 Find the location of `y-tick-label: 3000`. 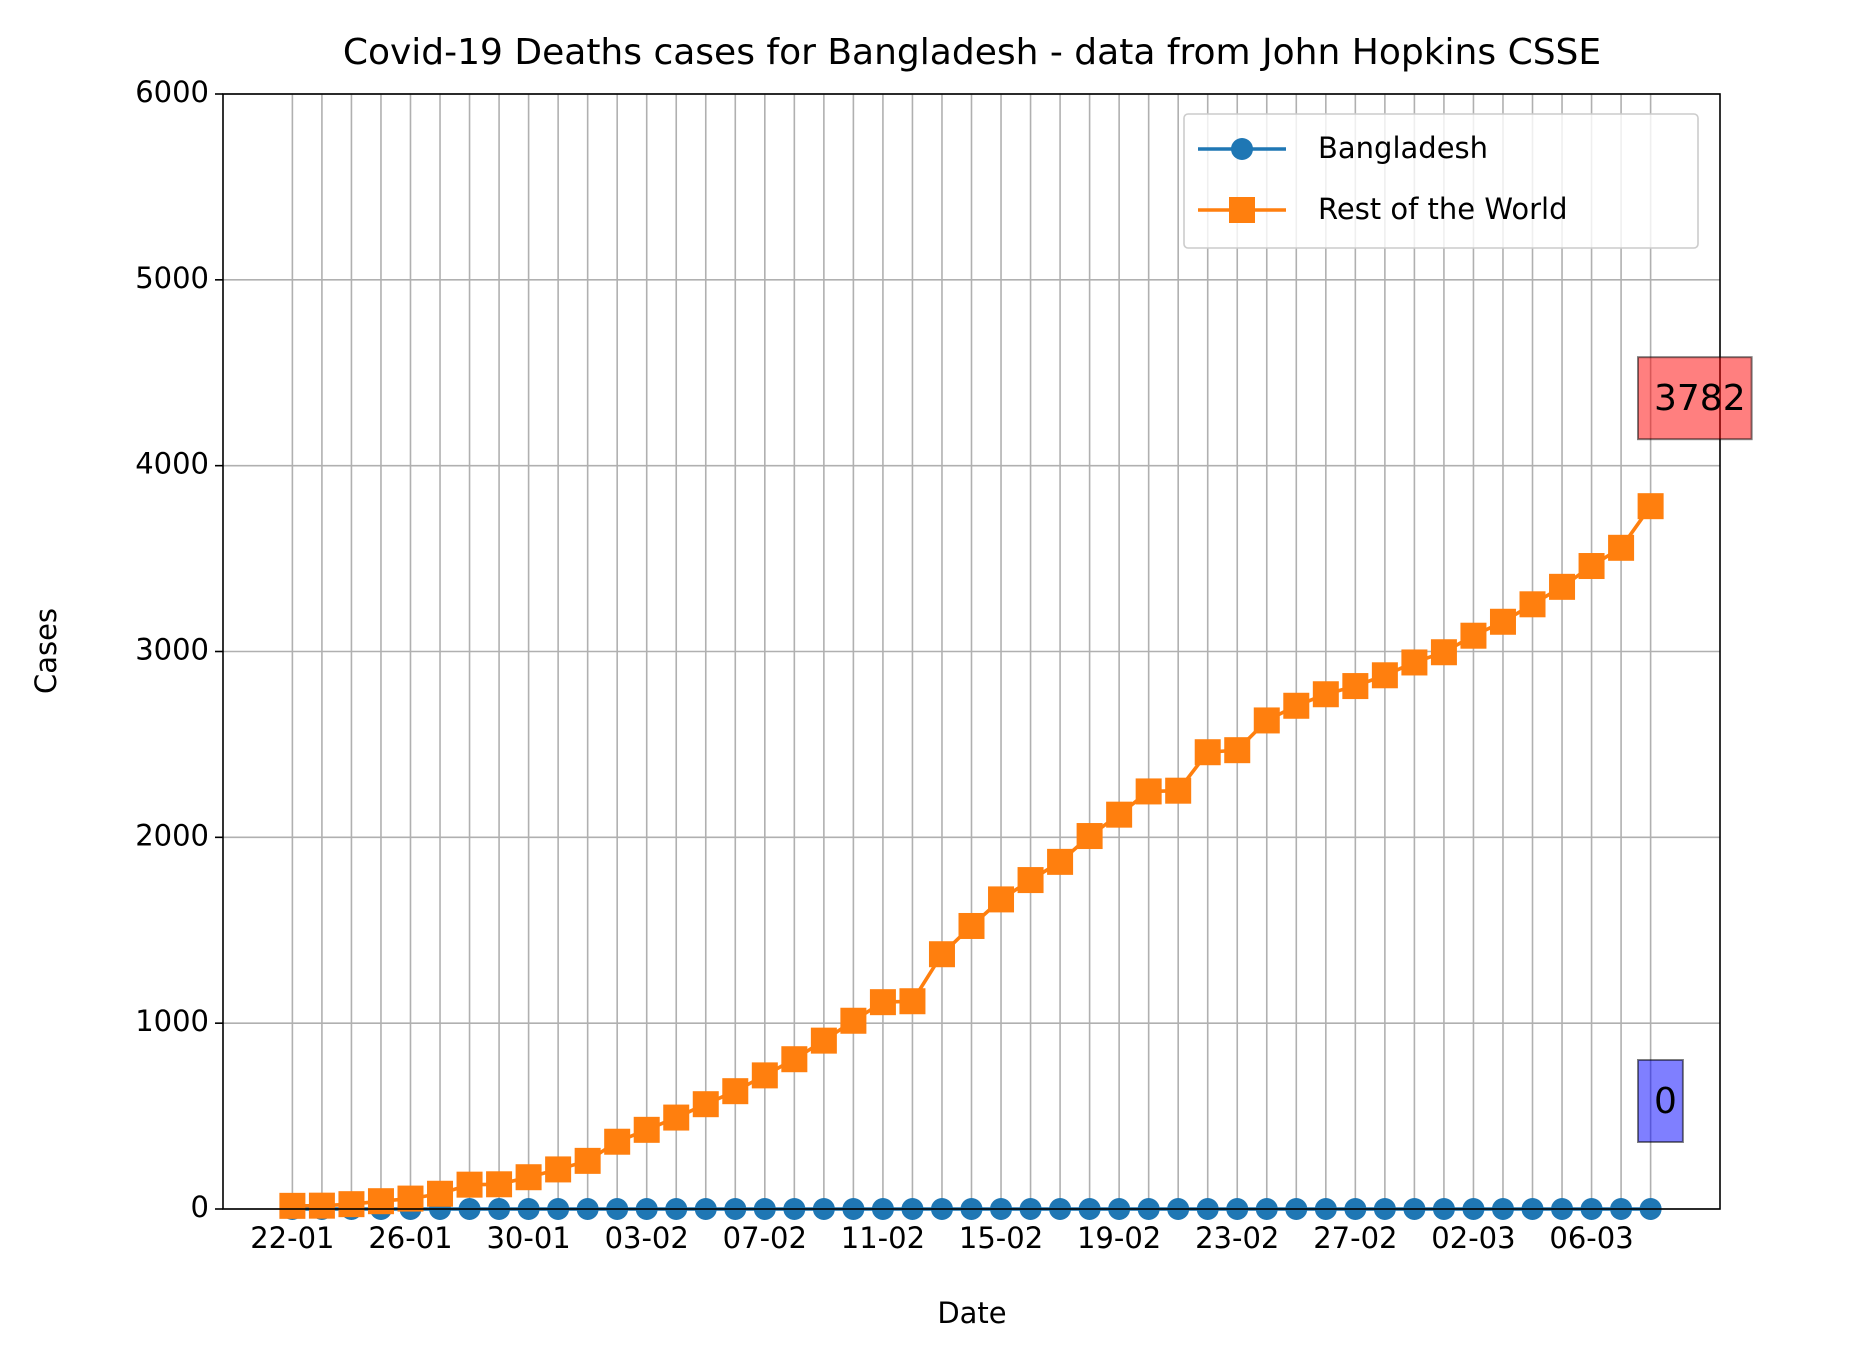

y-tick-label: 3000 is located at coordinates (172, 650).